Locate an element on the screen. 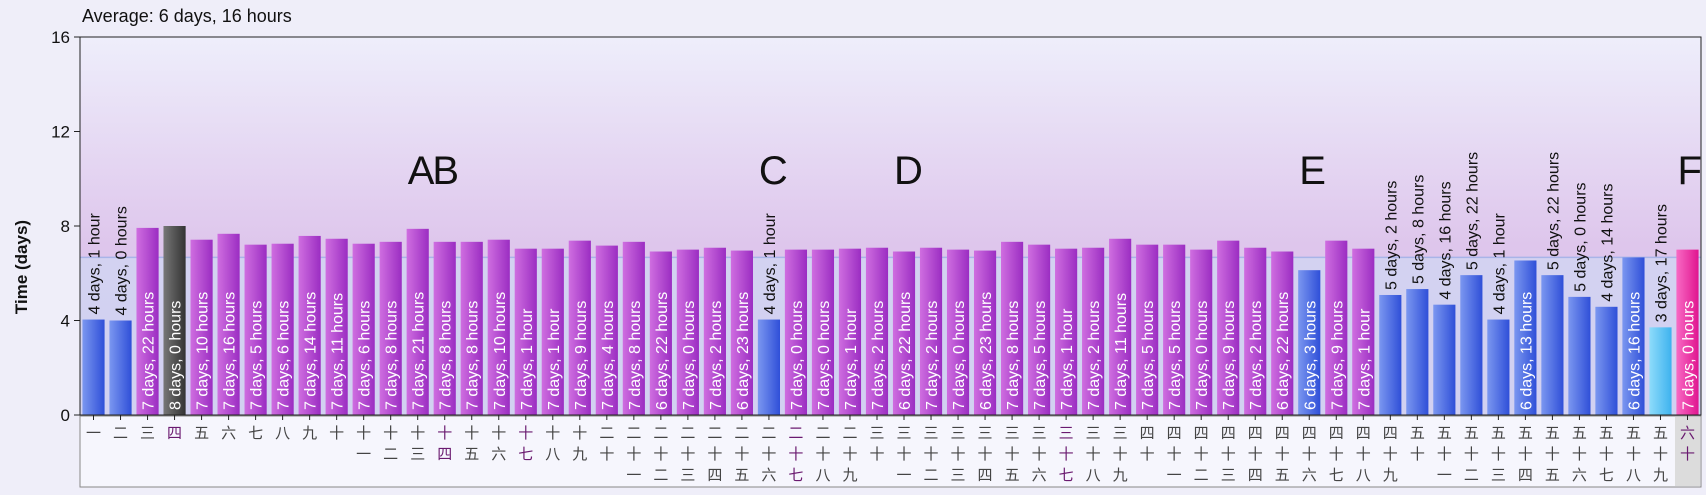  x-tick-label: 三十五 is located at coordinates (1012, 454).